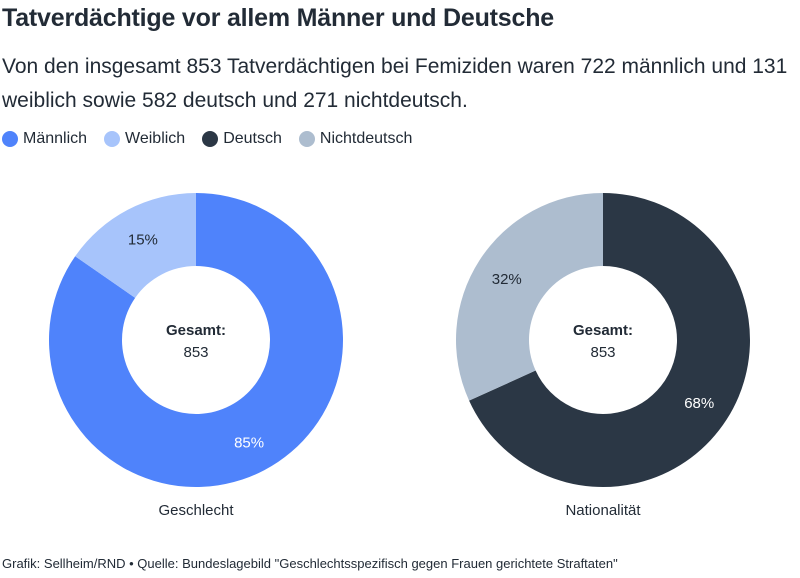  I want to click on center-value-1: 853, so click(602, 352).